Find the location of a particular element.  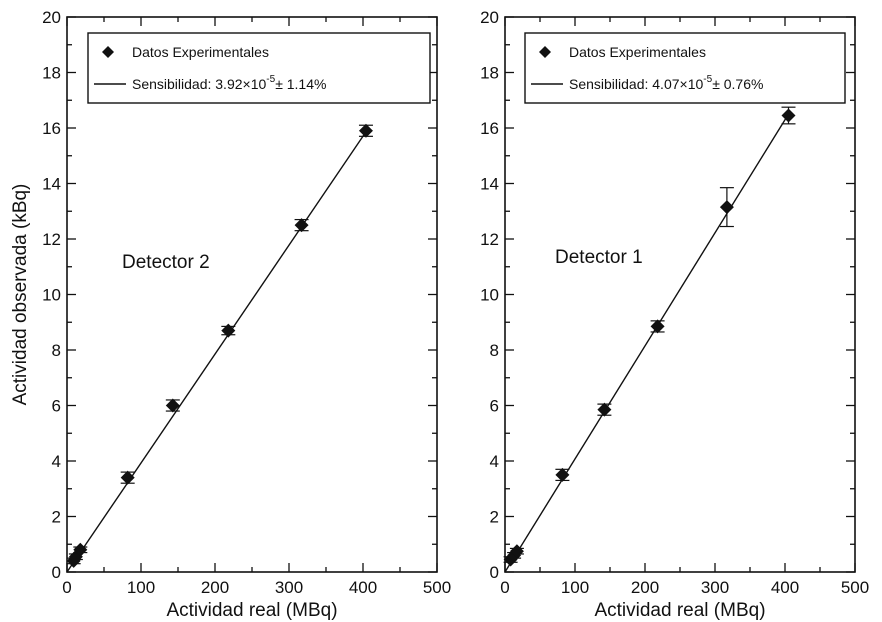

y-axis-label: Actividad observada (kBq) is located at coordinates (20, 295).